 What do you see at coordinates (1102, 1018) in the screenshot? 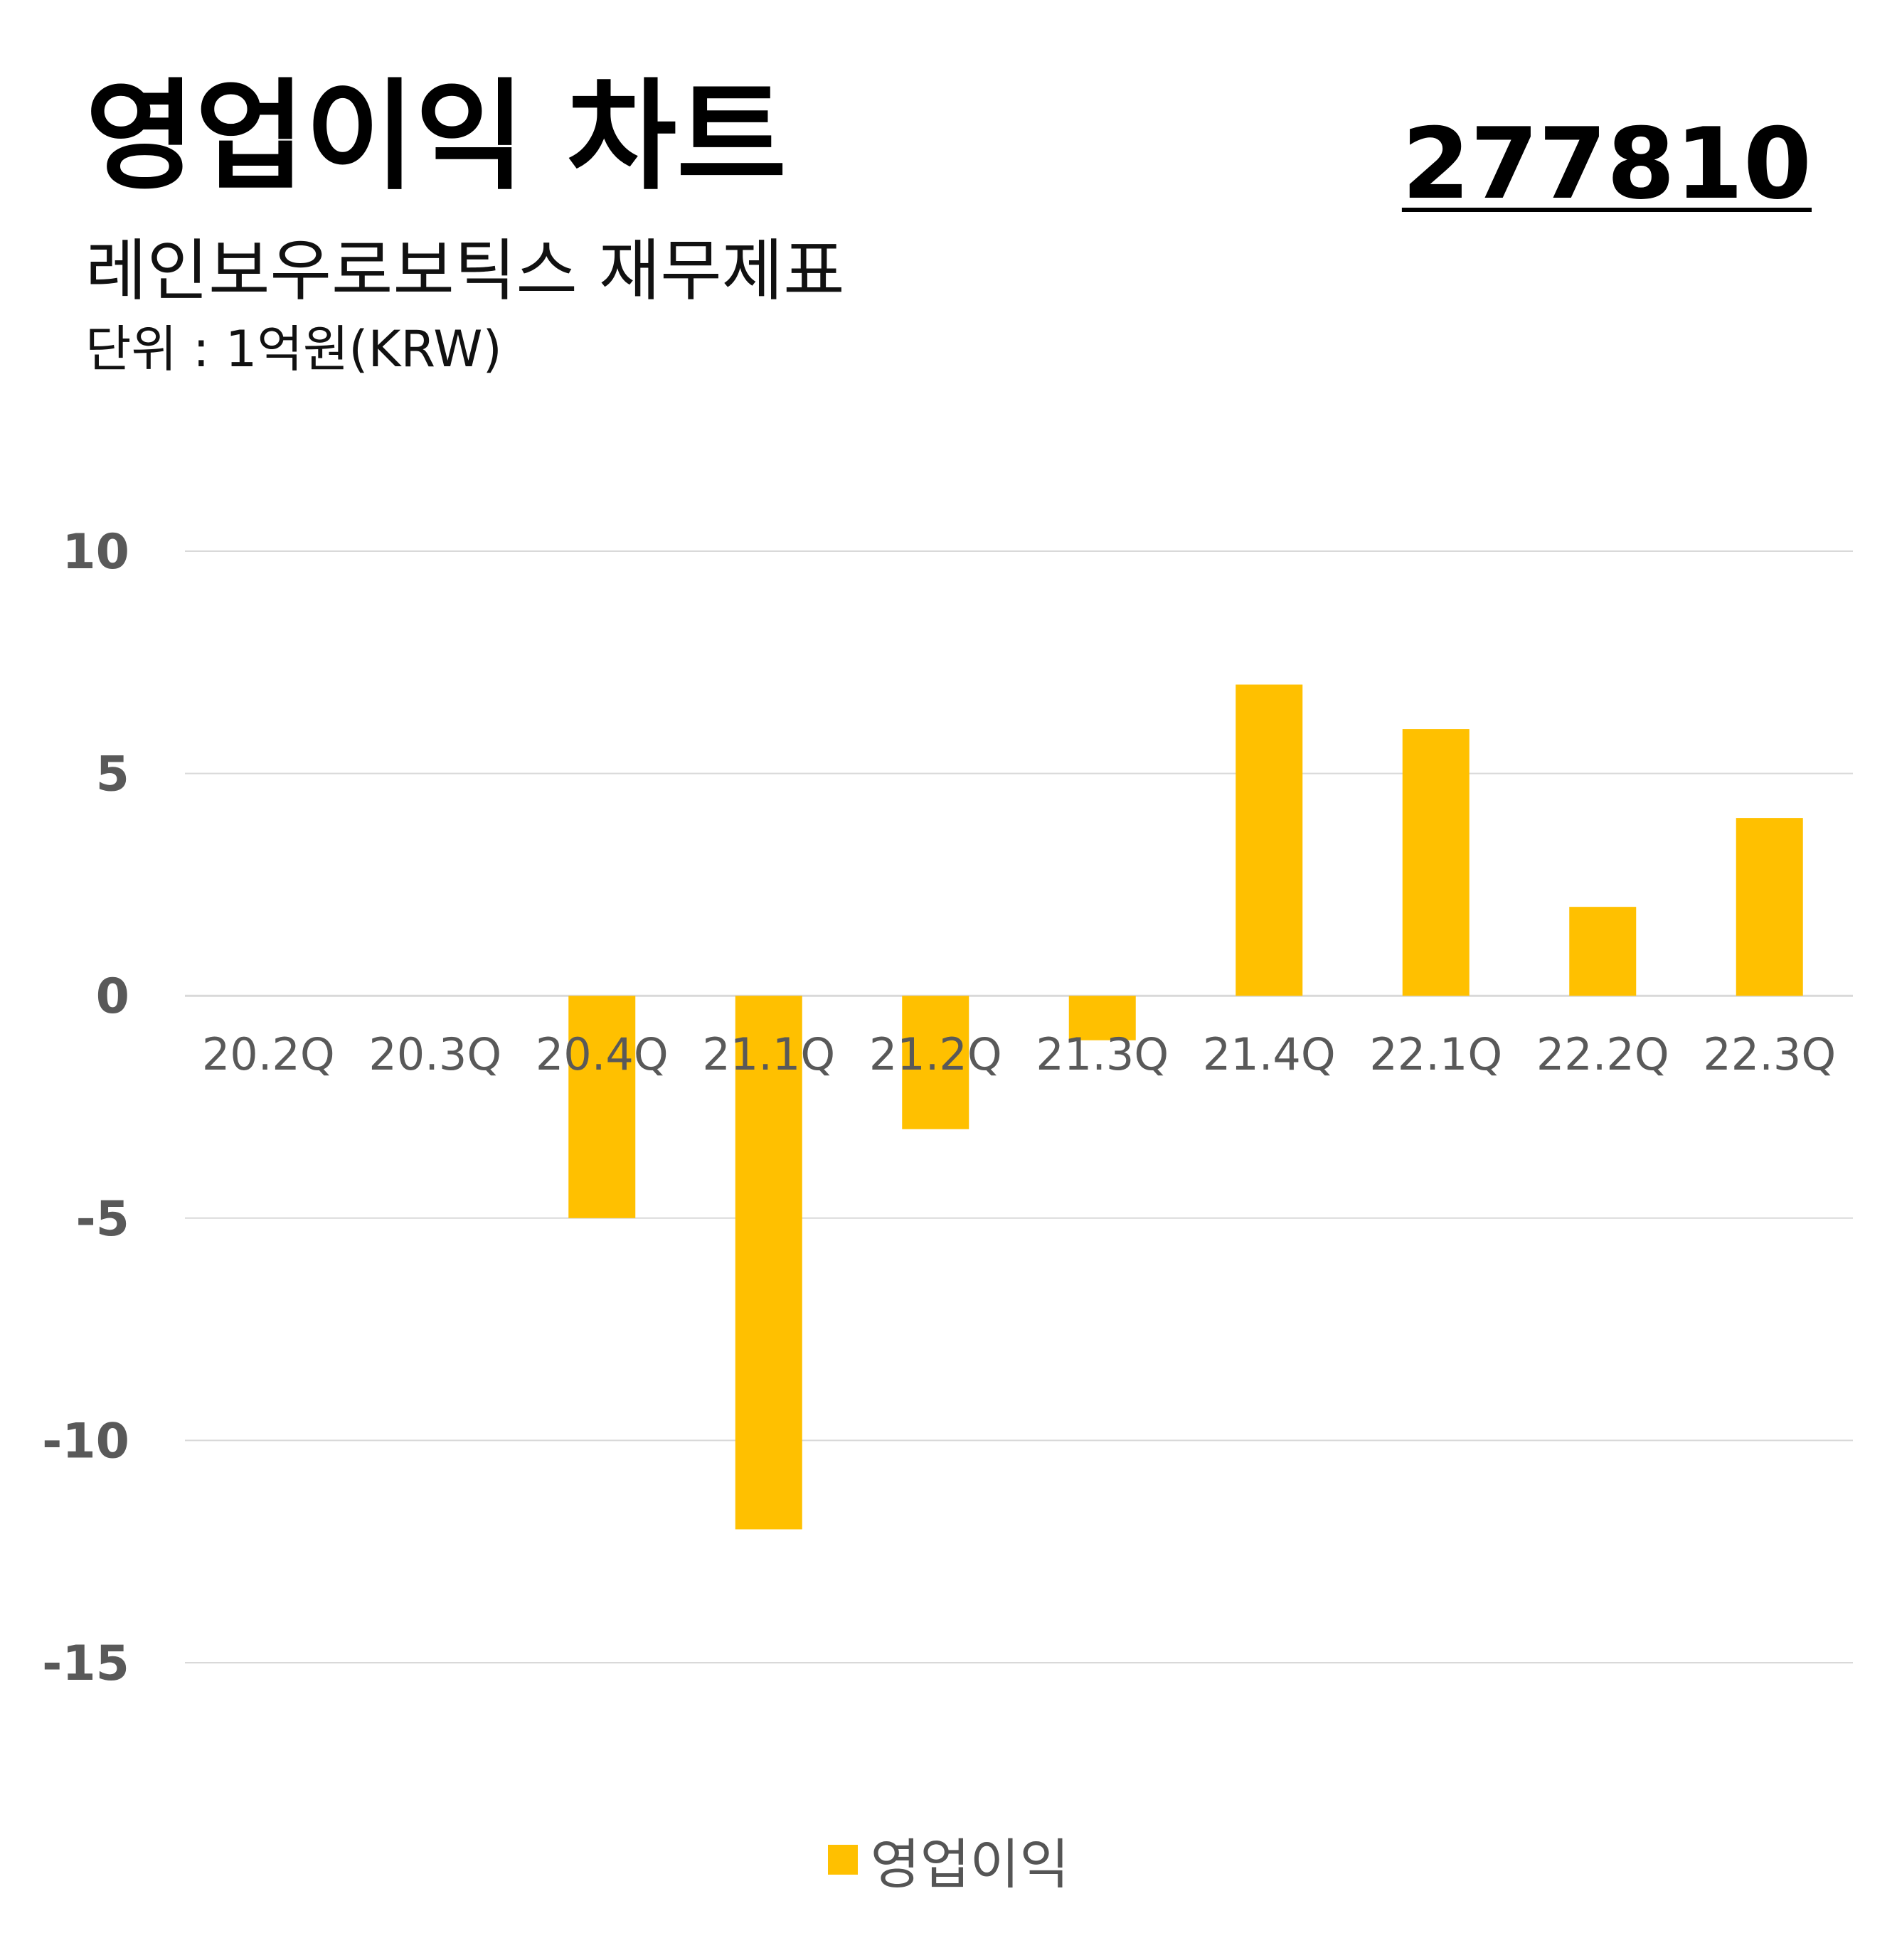
I see `bar-21.3Q` at bounding box center [1102, 1018].